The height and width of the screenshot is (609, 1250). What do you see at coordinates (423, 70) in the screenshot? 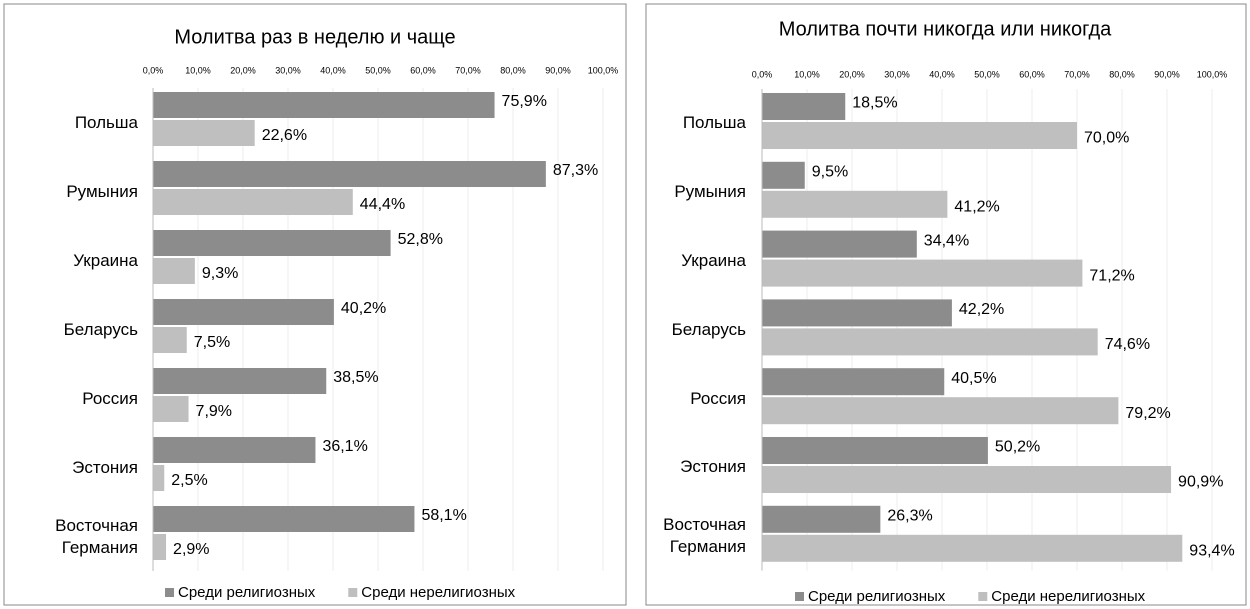
I see `x-tick-label: 60,0%` at bounding box center [423, 70].